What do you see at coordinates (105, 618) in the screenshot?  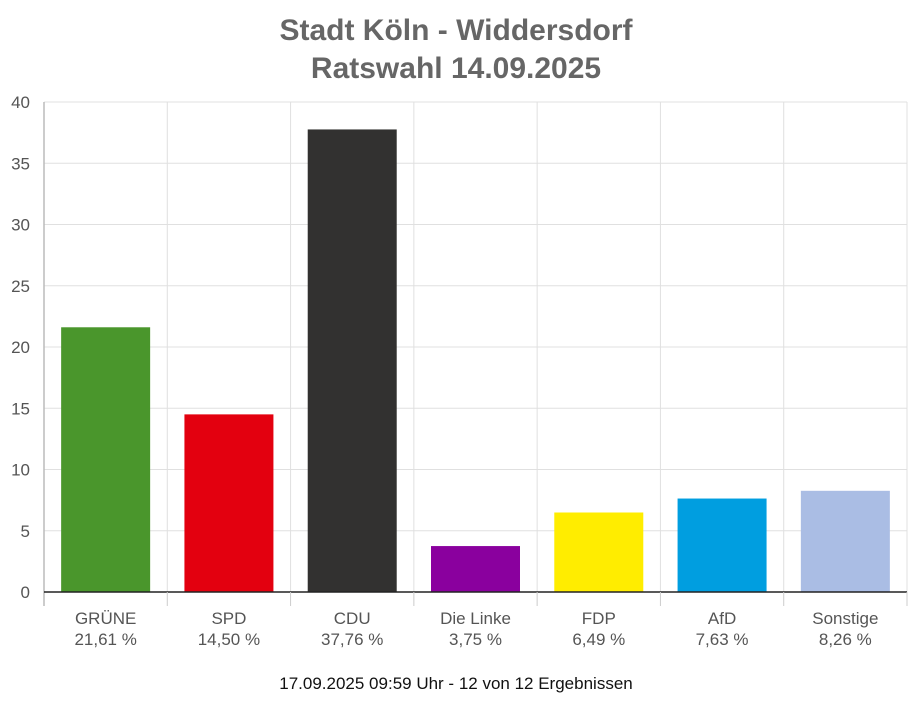 I see `x-category-label: GRÜNE` at bounding box center [105, 618].